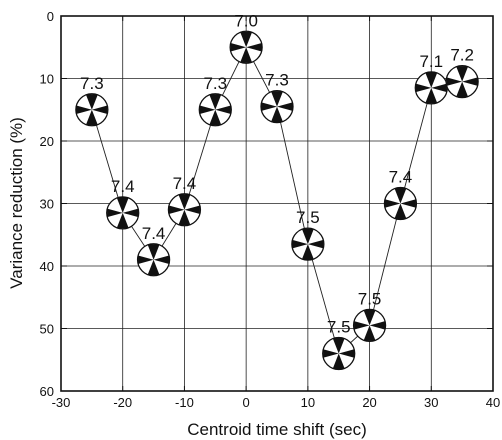 This screenshot has width=502, height=440. Describe the element at coordinates (47, 329) in the screenshot. I see `y-tick-label: 50` at that location.